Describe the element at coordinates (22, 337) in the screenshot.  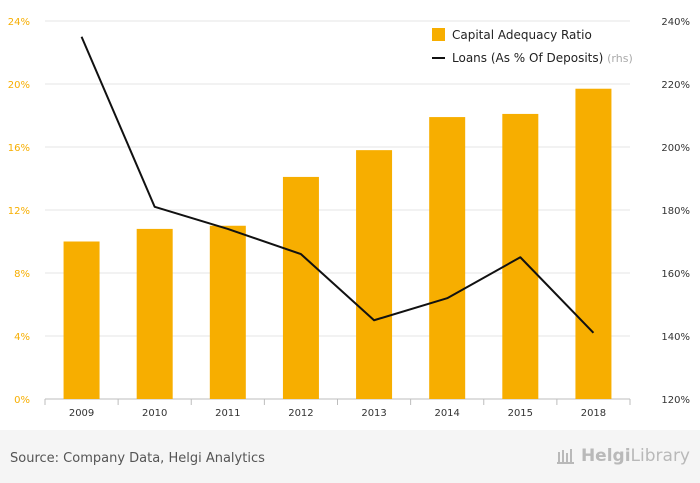
I see `y-left-tick-label: 4%` at that location.